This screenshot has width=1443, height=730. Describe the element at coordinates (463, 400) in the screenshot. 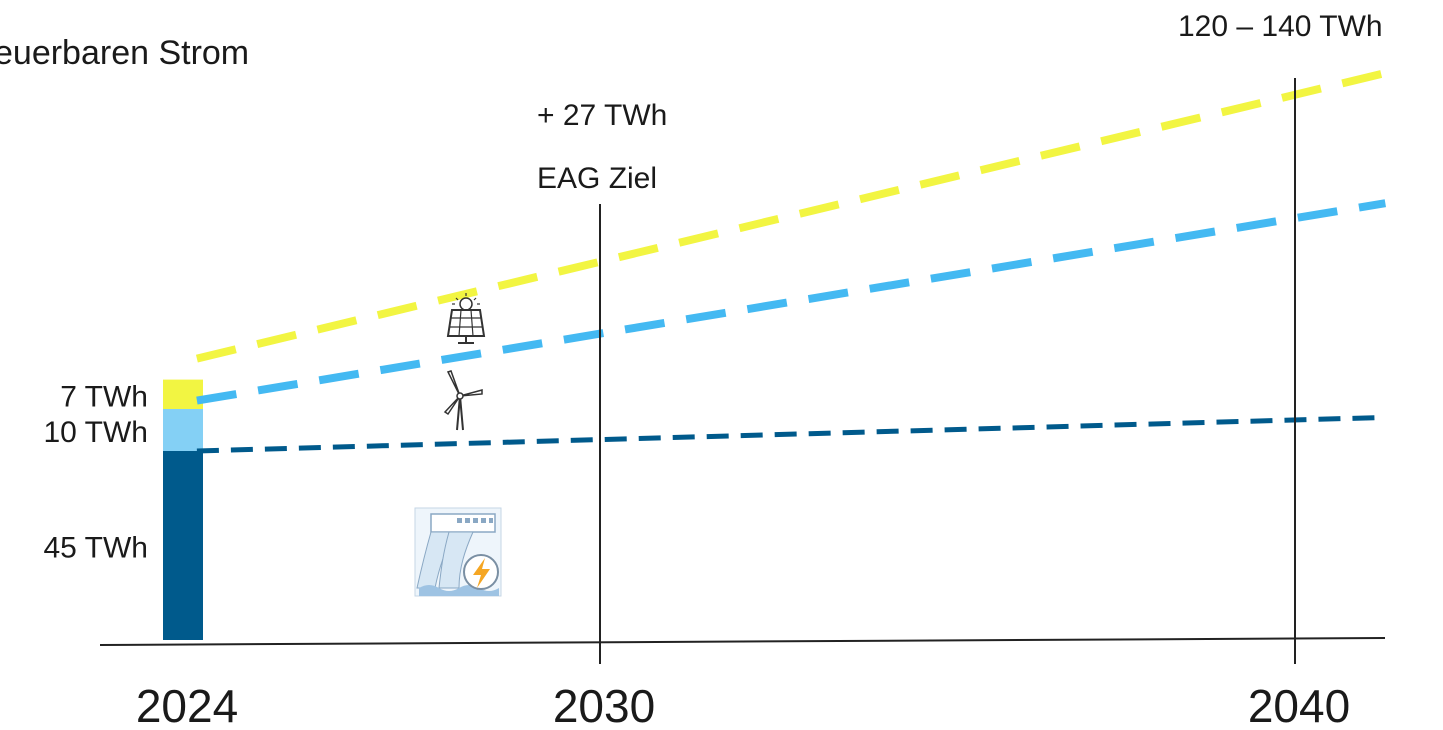

I see `wind-turbine-icon` at that location.